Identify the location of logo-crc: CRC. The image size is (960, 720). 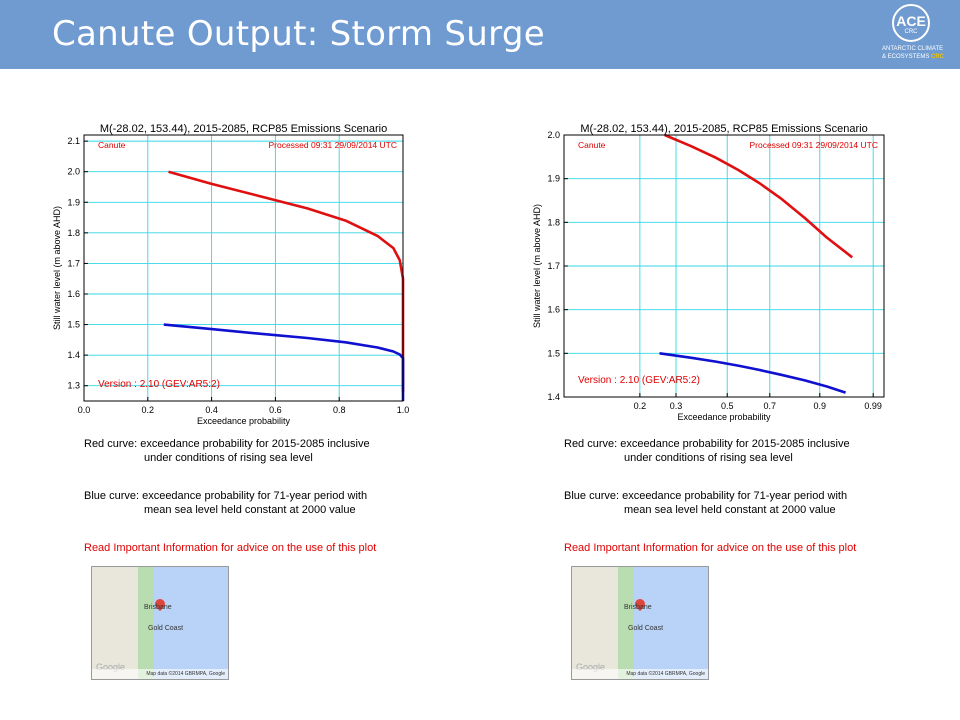
(938, 57).